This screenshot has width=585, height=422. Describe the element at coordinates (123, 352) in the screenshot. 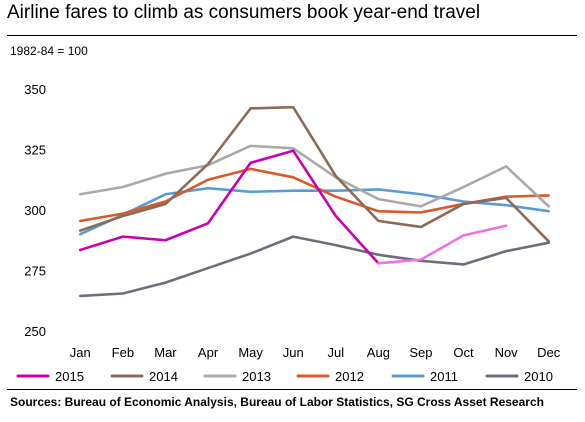

I see `x-tick-label: Feb` at that location.